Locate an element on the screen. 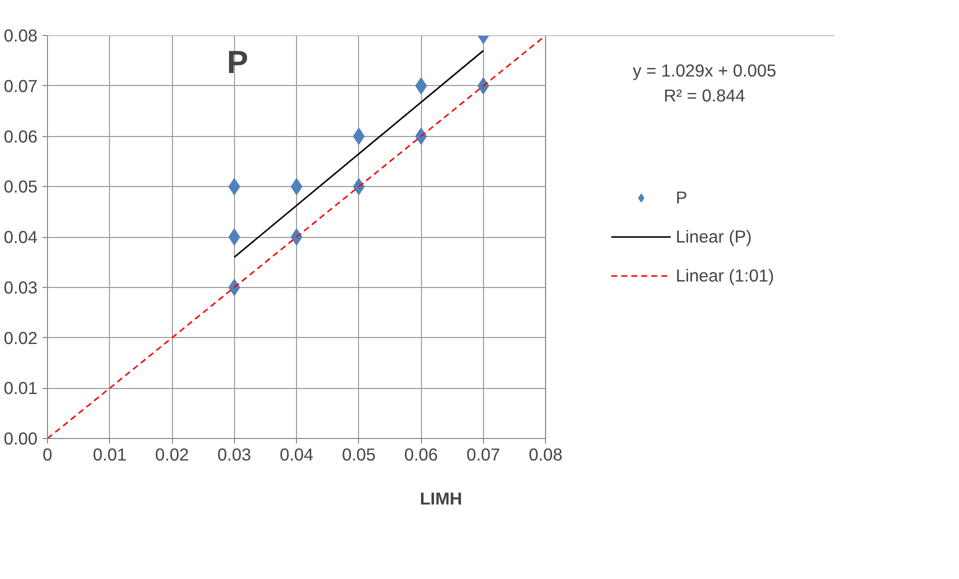 The height and width of the screenshot is (579, 959). x-tick-label: 0.03 is located at coordinates (234, 454).